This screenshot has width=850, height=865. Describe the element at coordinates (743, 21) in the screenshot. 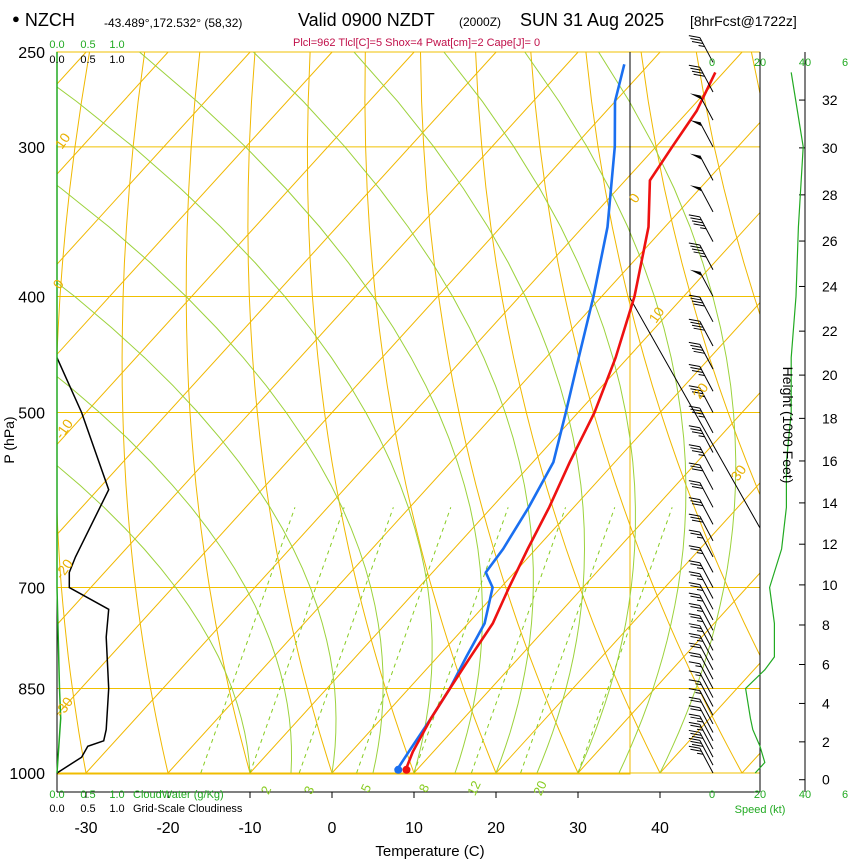

I see `forecast-info: [8hrFcst@1722z]` at that location.